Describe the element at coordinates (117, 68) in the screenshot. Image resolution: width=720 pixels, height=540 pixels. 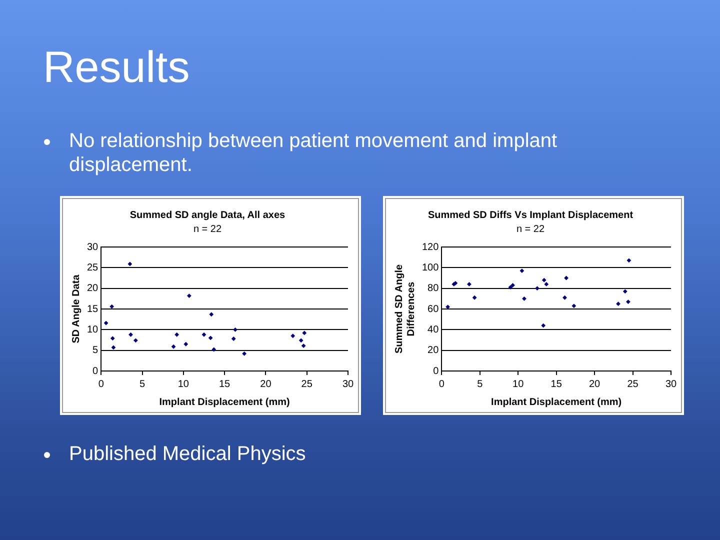
I see `text: Results` at that location.